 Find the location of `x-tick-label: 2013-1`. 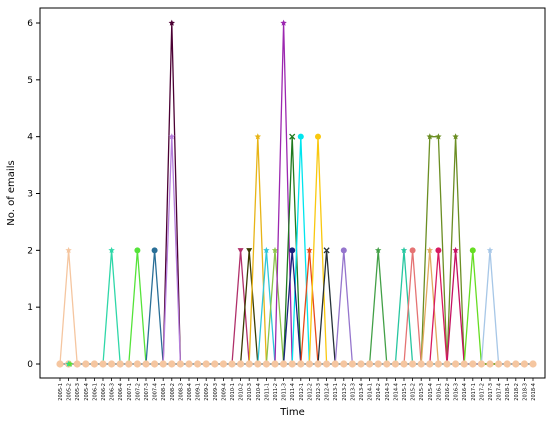

x-tick-label: 2013-1 is located at coordinates (336, 392).